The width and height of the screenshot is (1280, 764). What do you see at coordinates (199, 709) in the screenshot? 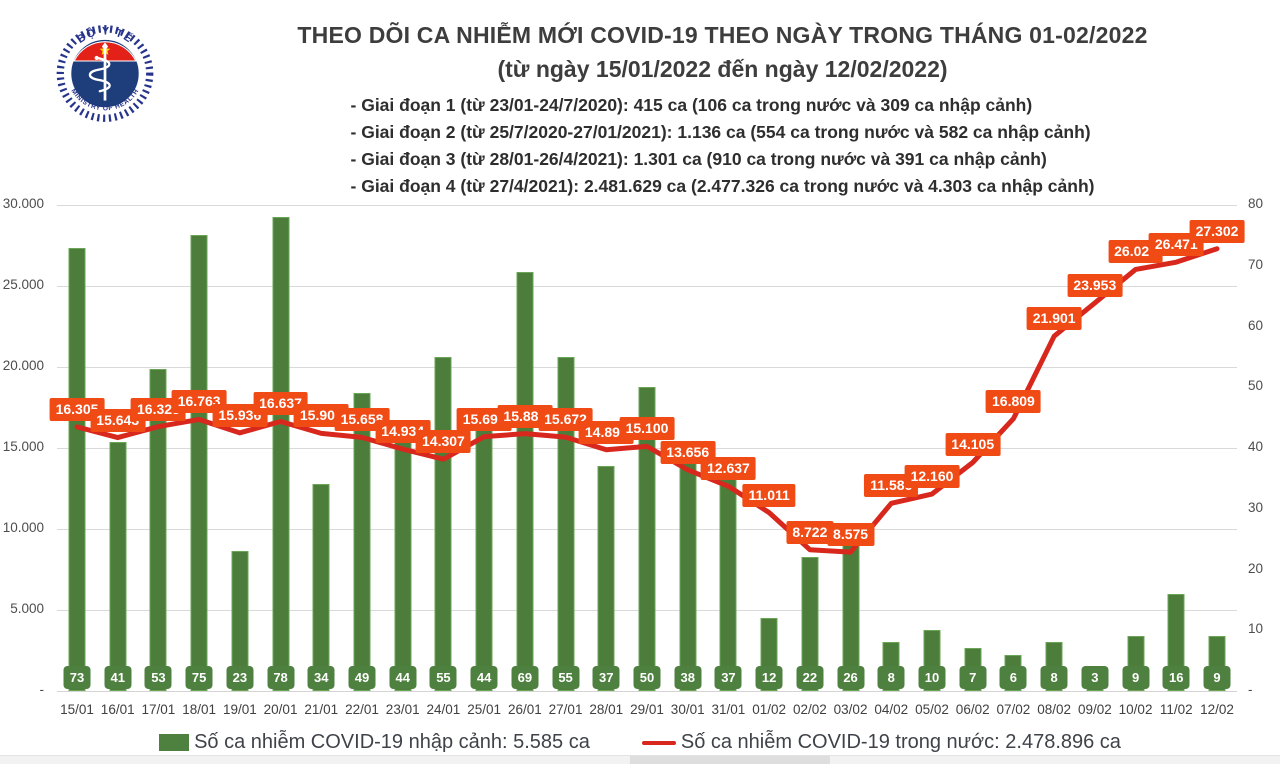
I see `x-axis-date-label: 18/01` at bounding box center [199, 709].